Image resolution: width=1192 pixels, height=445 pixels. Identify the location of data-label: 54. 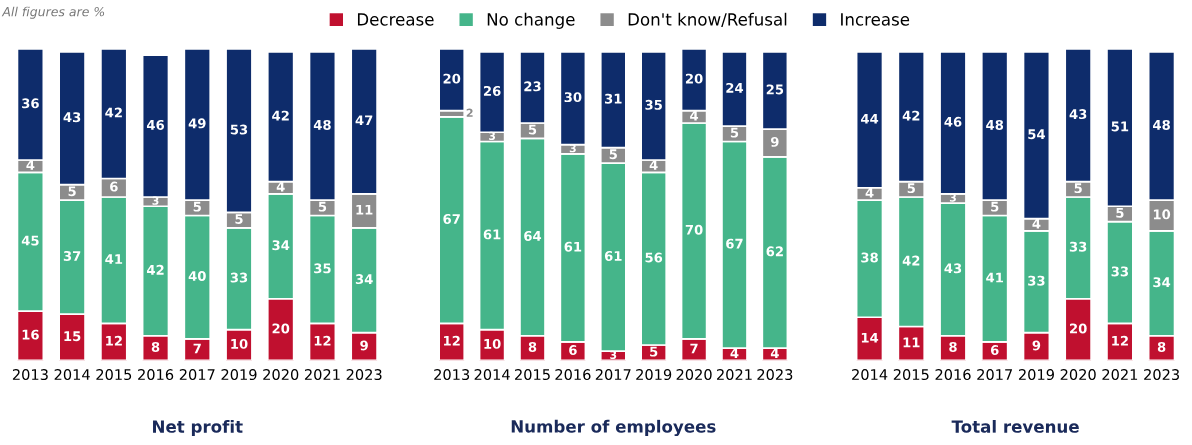
(1037, 134).